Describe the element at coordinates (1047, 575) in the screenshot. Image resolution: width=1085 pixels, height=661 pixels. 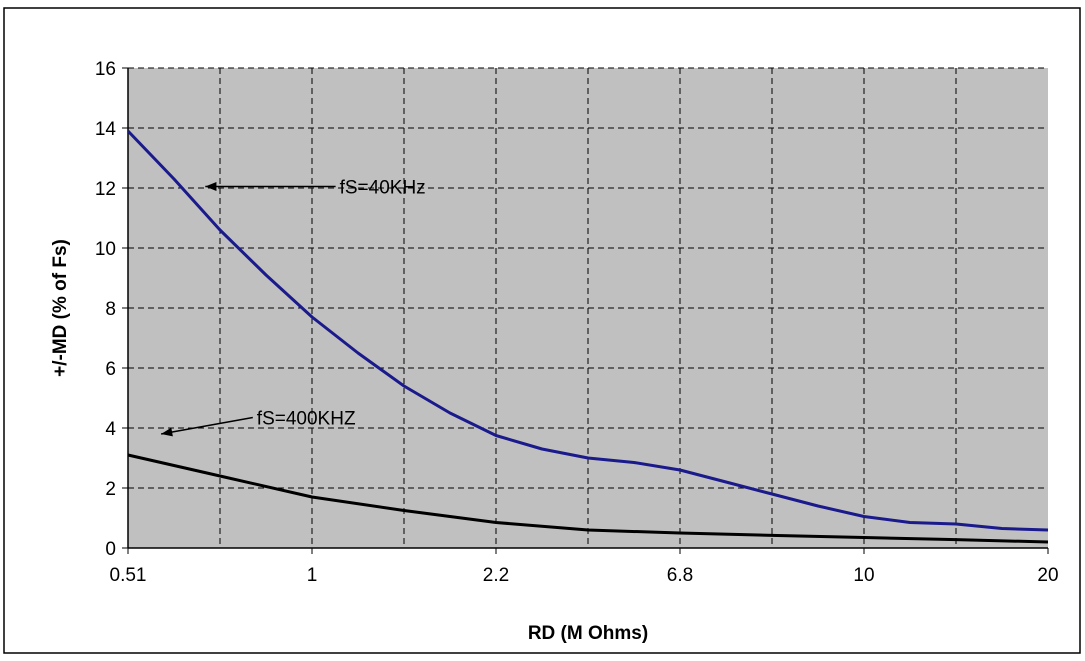
I see `x-tick-label: 20` at that location.